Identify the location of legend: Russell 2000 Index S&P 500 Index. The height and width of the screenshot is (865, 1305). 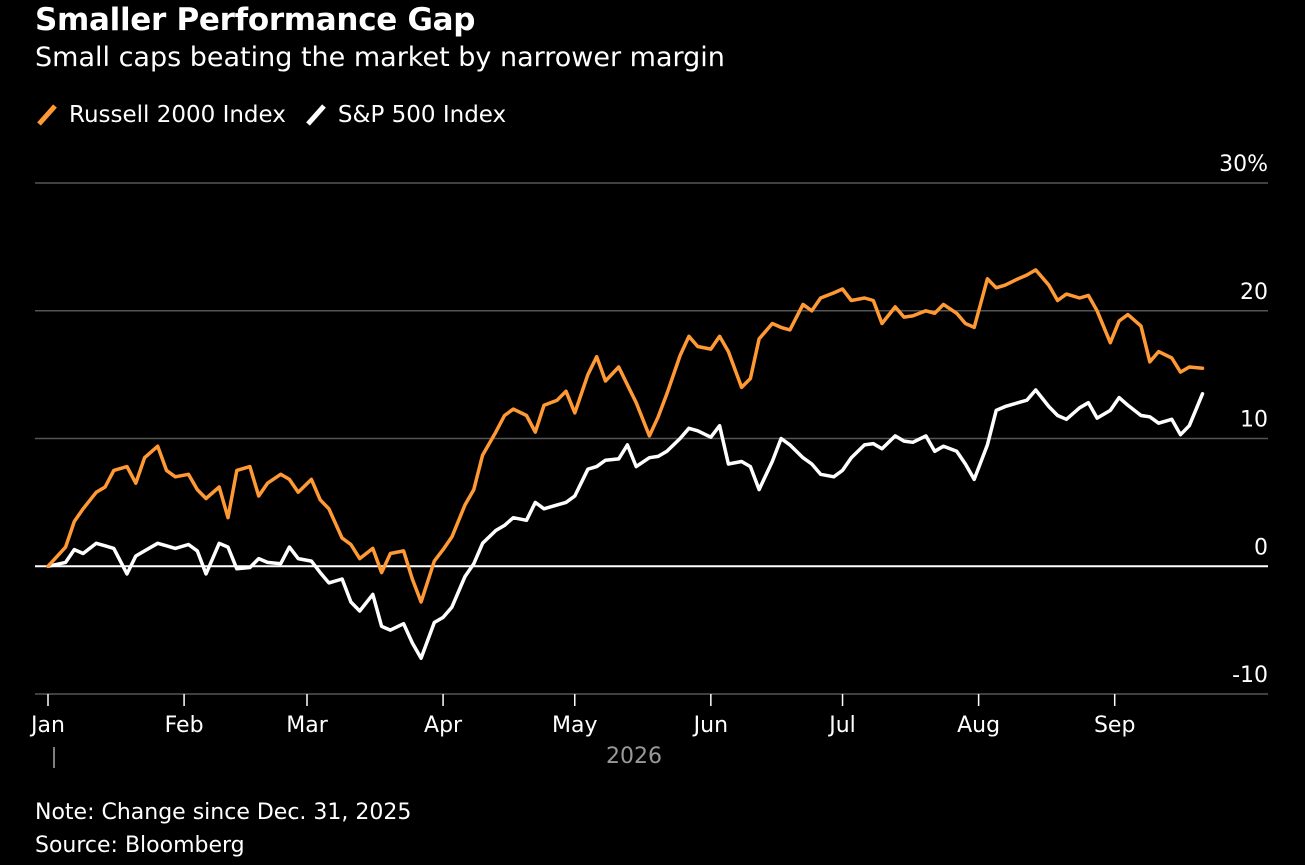
(279, 115).